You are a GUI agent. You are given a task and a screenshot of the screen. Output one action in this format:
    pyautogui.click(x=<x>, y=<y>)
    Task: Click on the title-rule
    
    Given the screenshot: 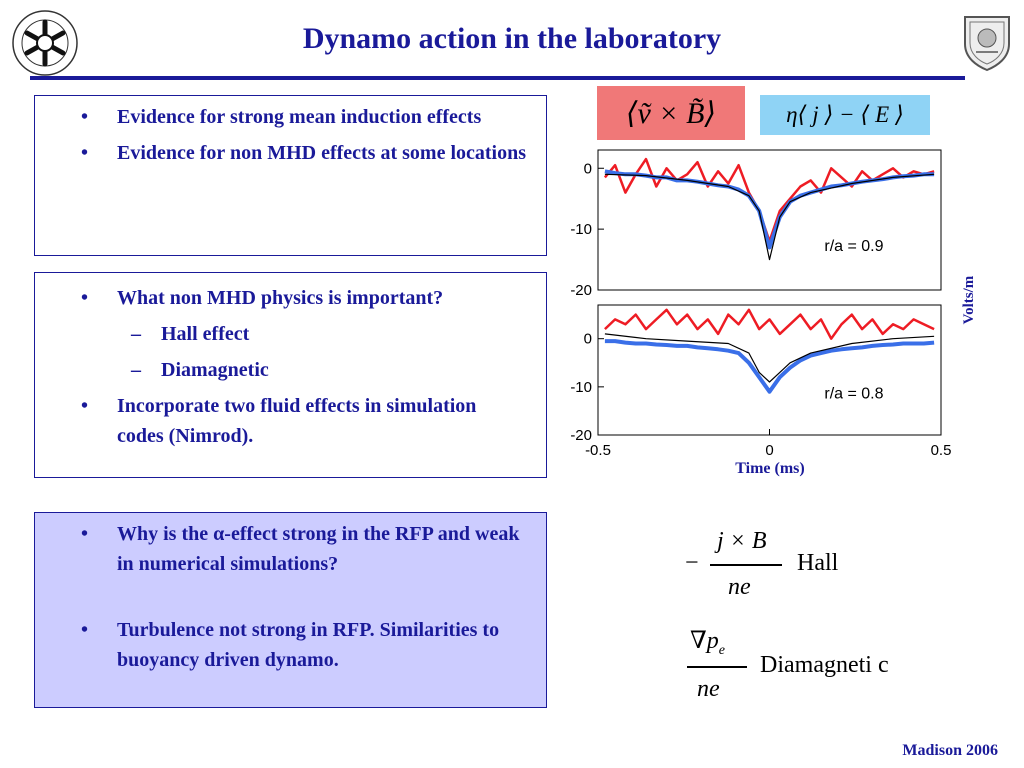 What is the action you would take?
    pyautogui.click(x=497, y=78)
    